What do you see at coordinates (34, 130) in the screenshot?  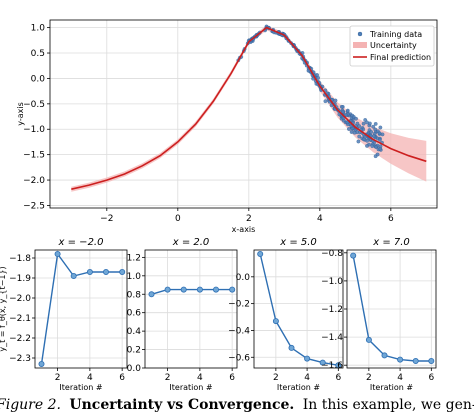 I see `main-ytick-label: −1.0` at bounding box center [34, 130].